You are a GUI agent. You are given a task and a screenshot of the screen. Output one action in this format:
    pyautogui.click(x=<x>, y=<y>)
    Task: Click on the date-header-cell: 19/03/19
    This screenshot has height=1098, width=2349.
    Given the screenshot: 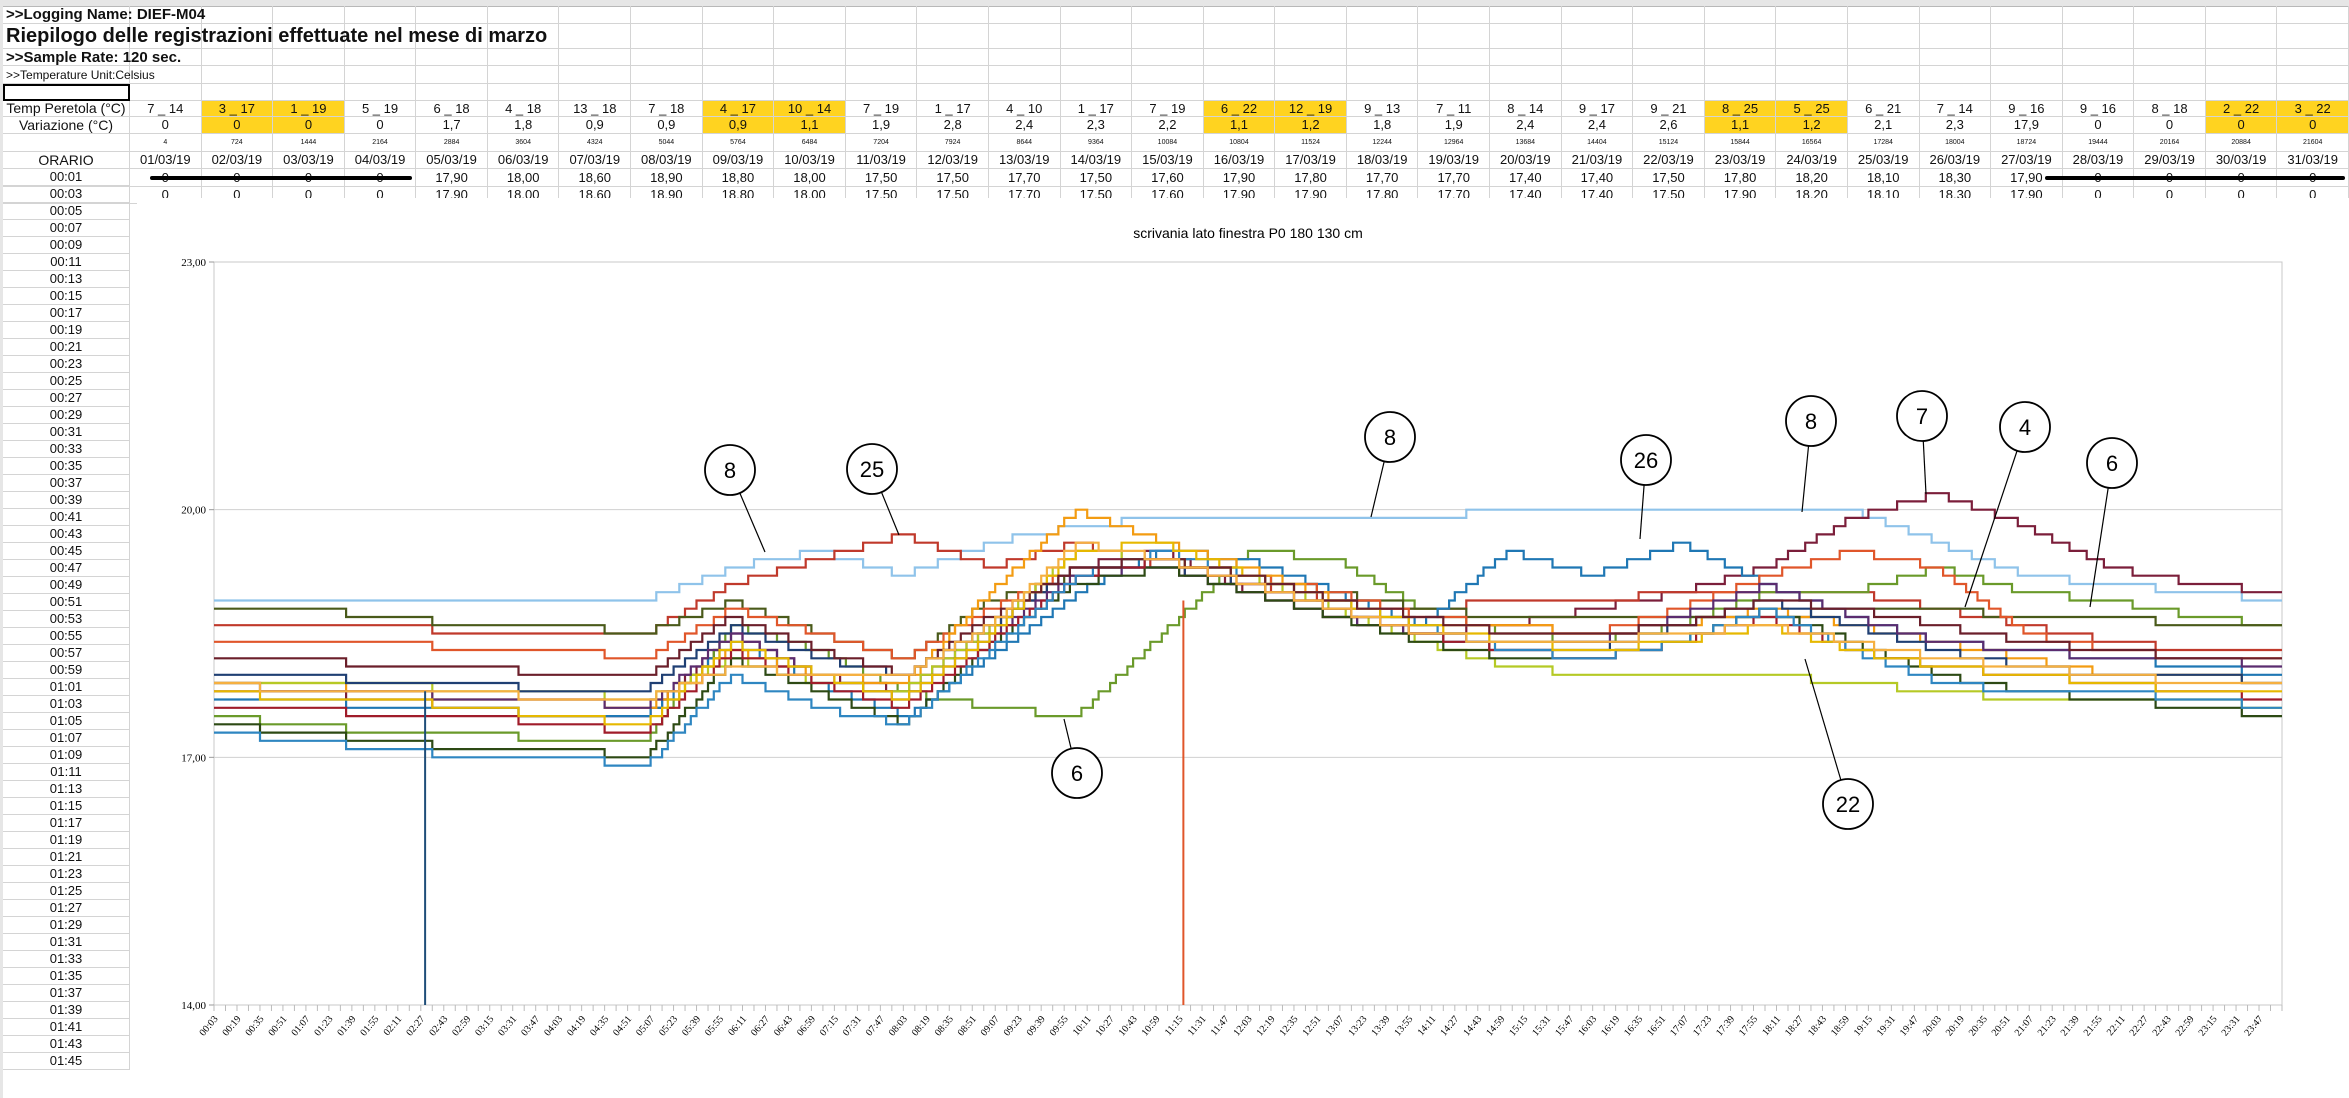 What is the action you would take?
    pyautogui.click(x=1454, y=160)
    